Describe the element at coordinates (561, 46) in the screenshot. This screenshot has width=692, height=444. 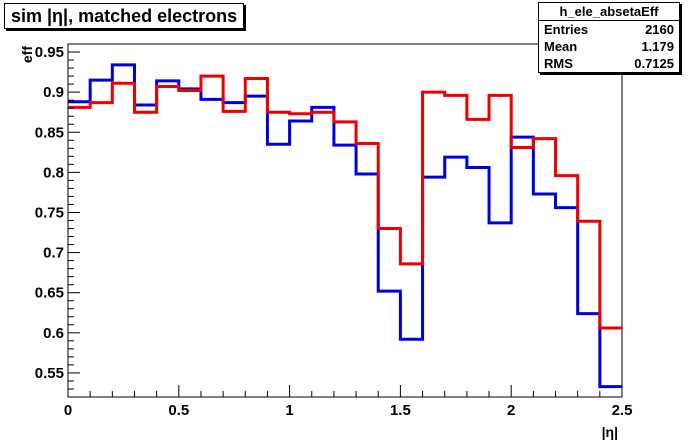
I see `stats-mean-label: Mean` at that location.